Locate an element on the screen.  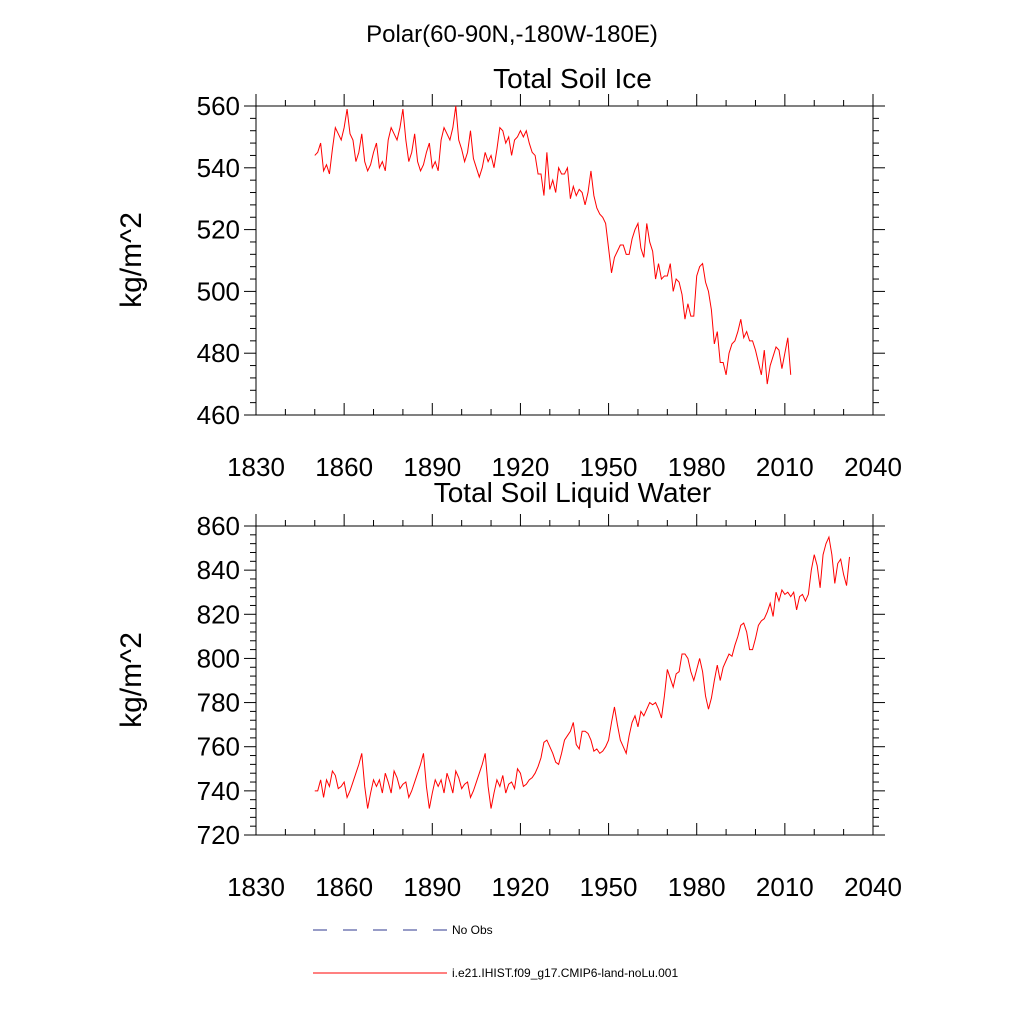
y-tick-label: 540 is located at coordinates (218, 168).